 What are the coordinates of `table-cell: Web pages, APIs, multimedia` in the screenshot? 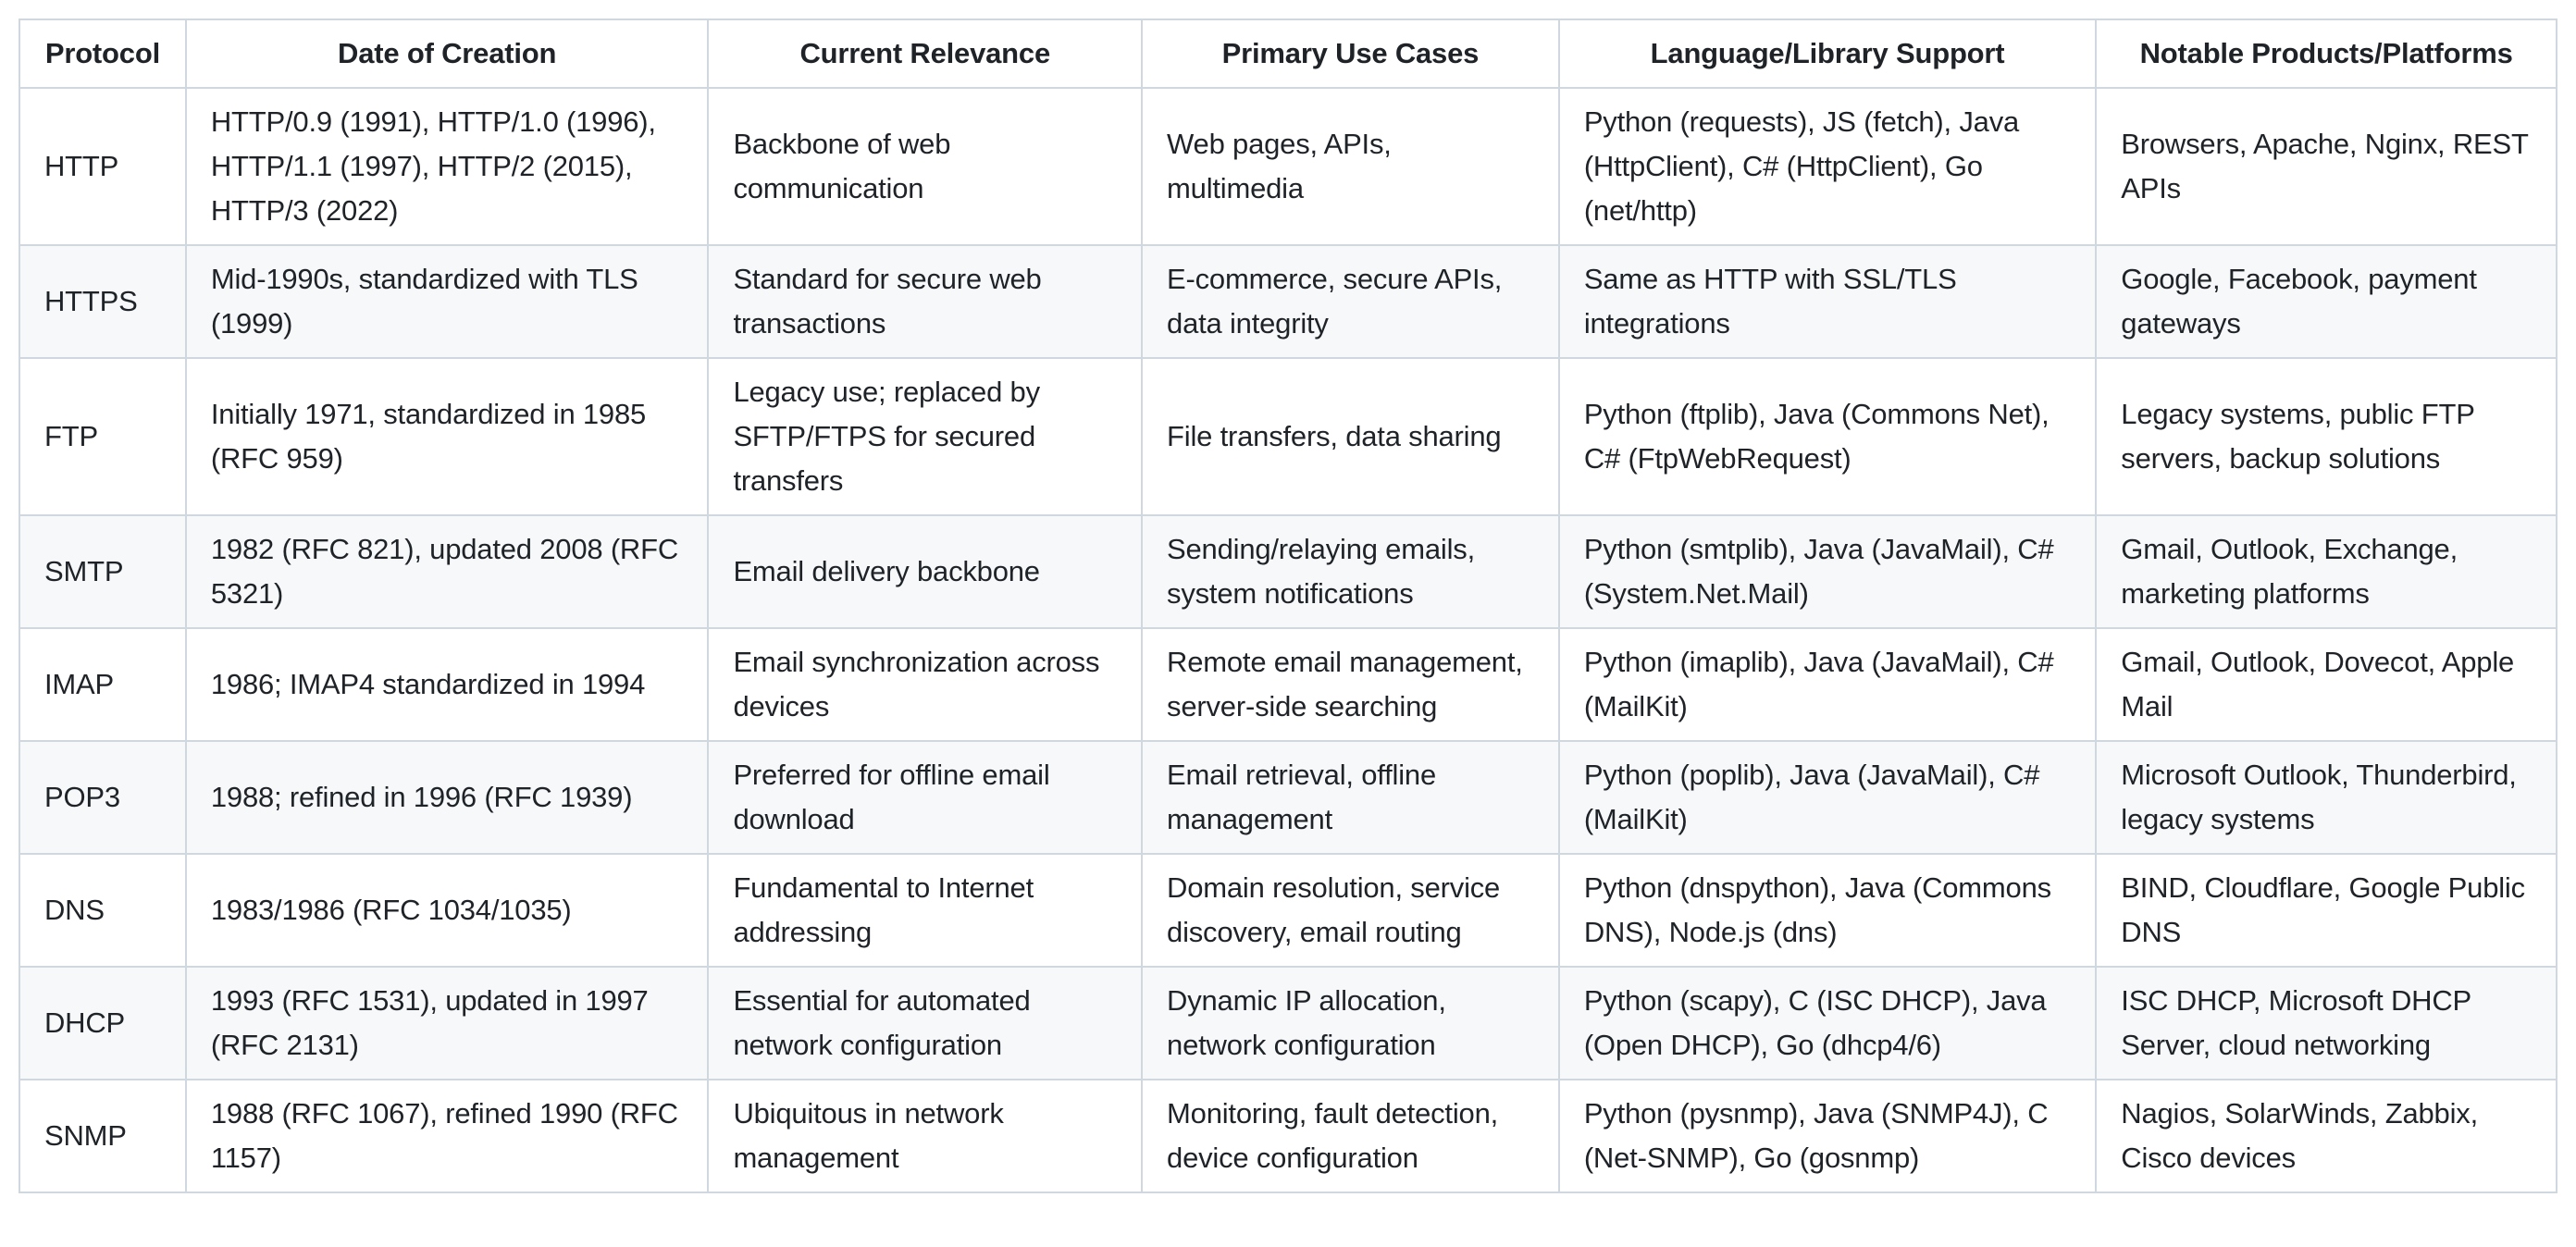 It's located at (1350, 166).